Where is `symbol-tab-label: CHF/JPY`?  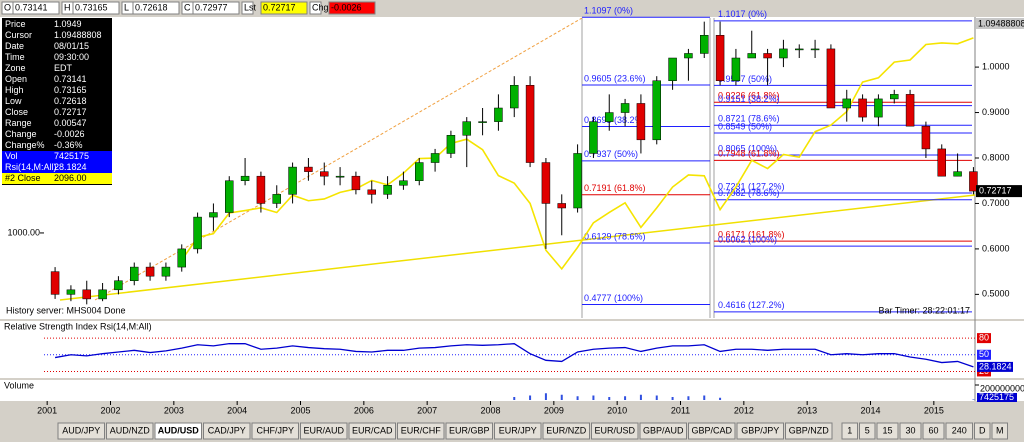
symbol-tab-label: CHF/JPY is located at coordinates (275, 430).